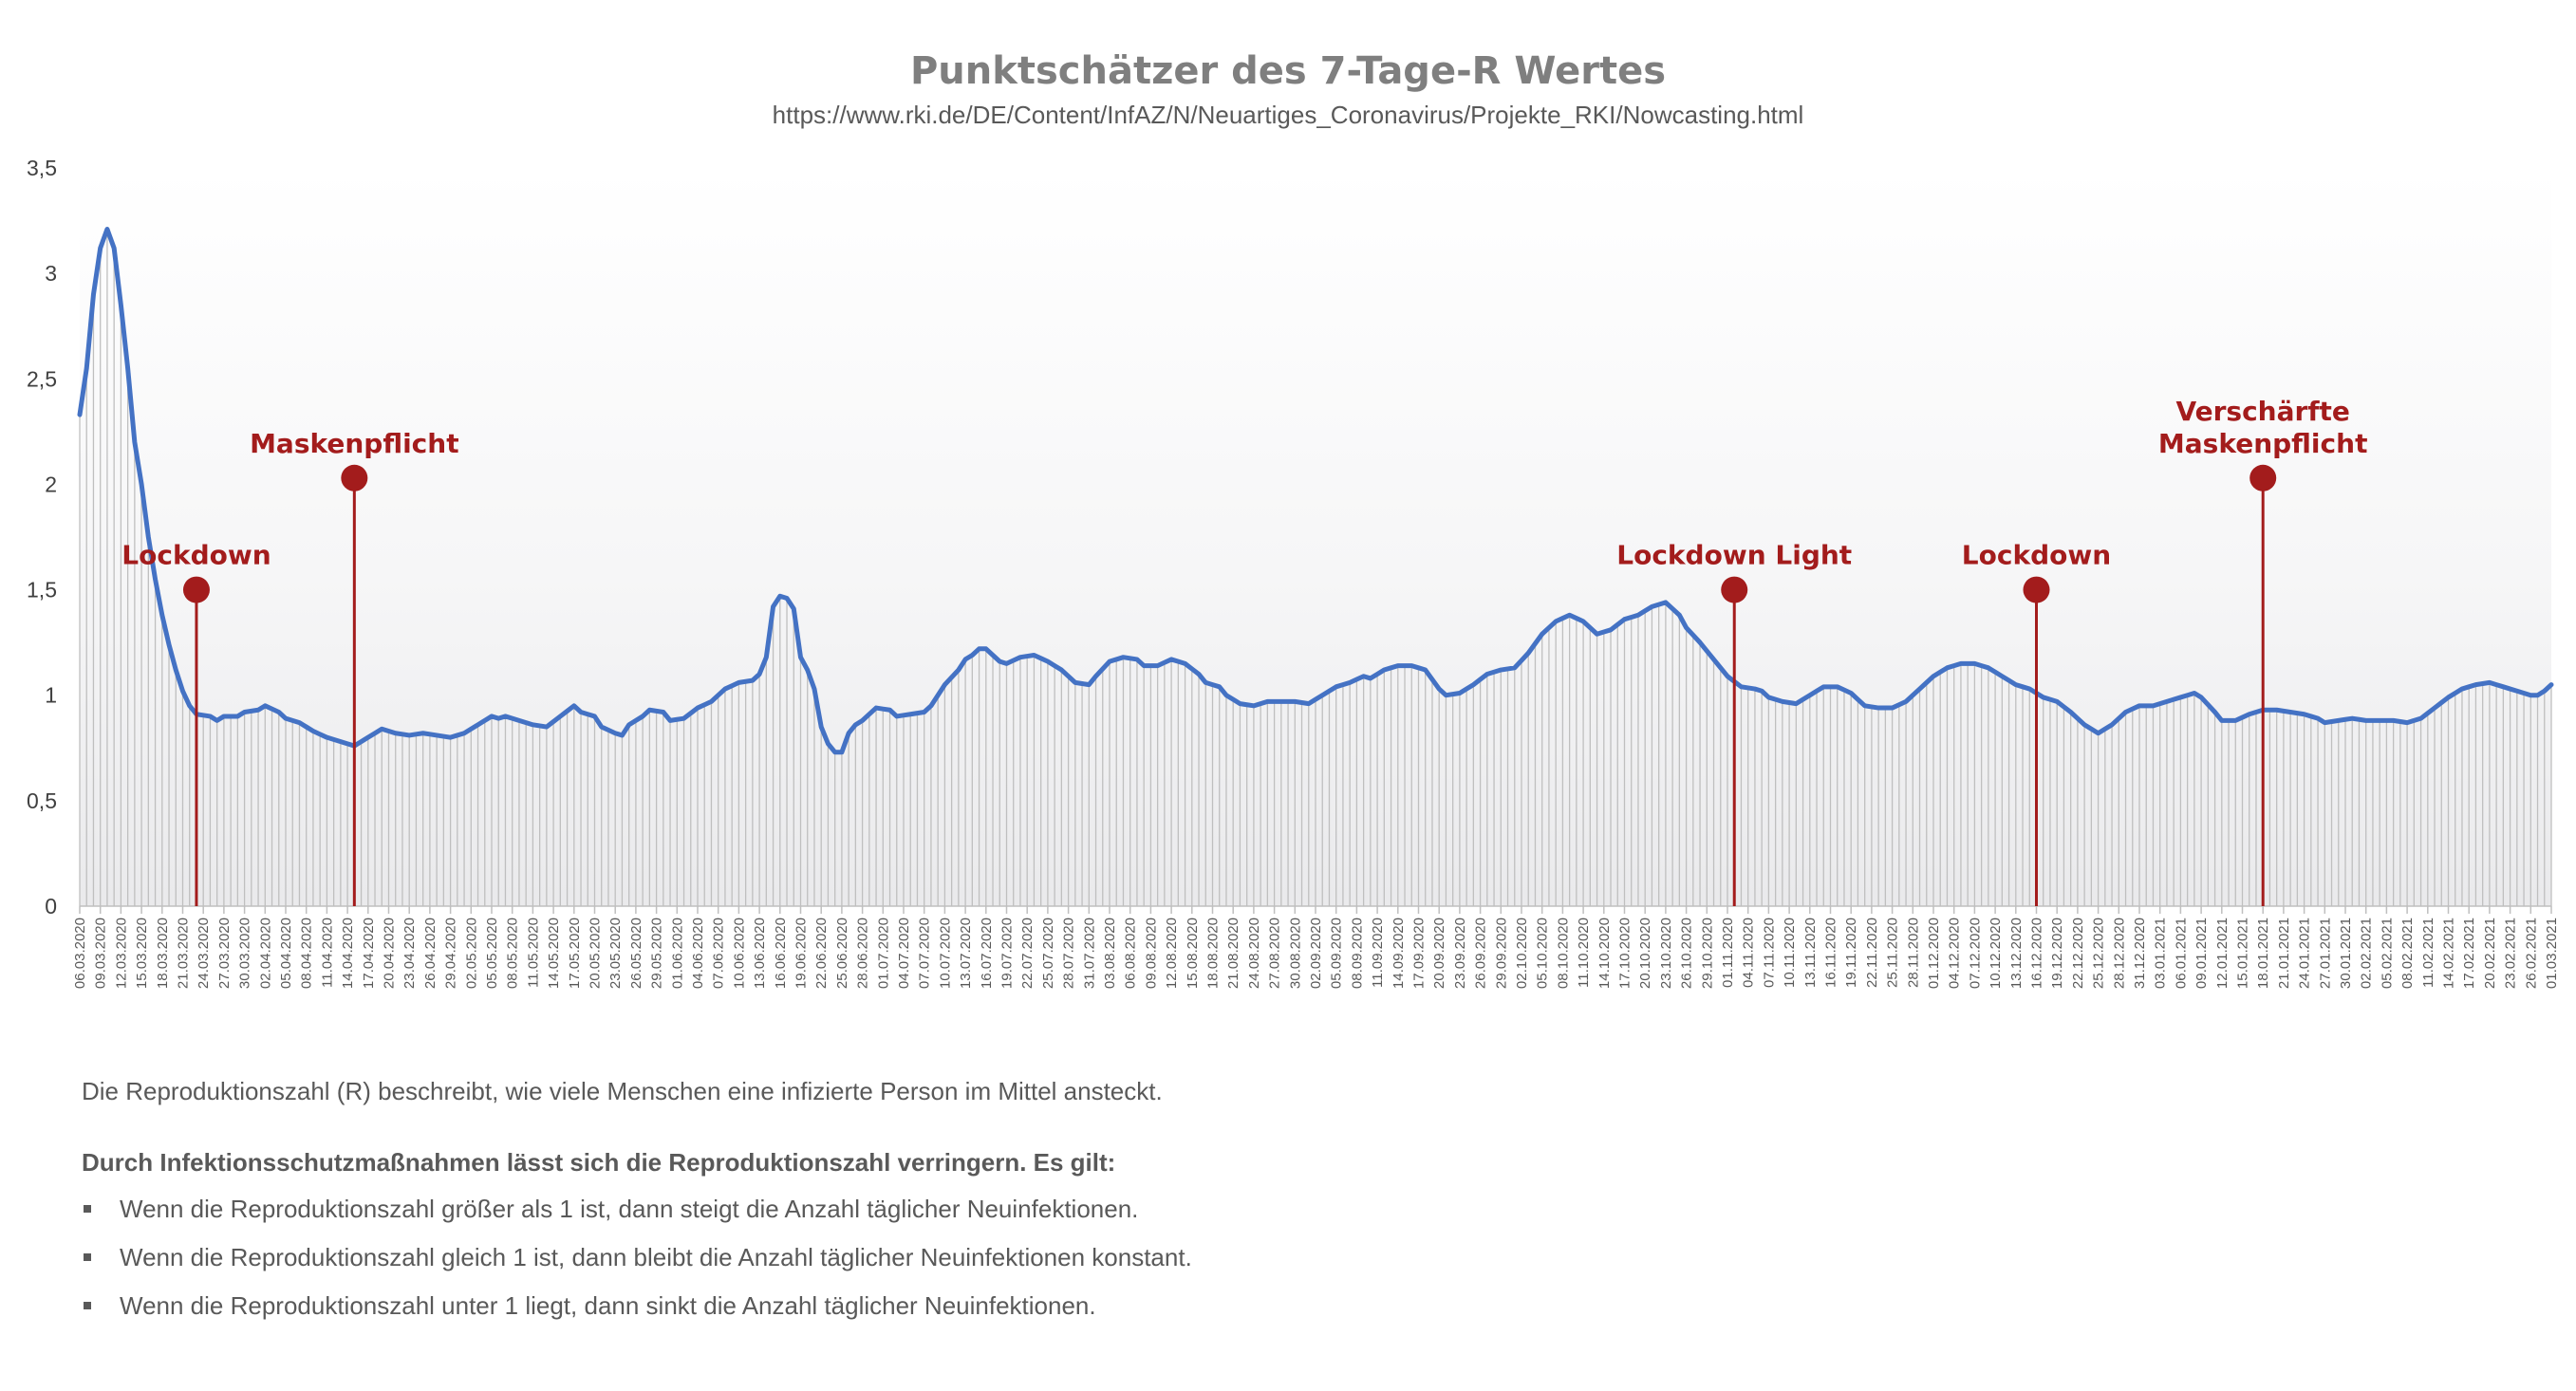 This screenshot has width=2576, height=1391. Describe the element at coordinates (513, 954) in the screenshot. I see `x-tick-label: 08.05.2020` at that location.